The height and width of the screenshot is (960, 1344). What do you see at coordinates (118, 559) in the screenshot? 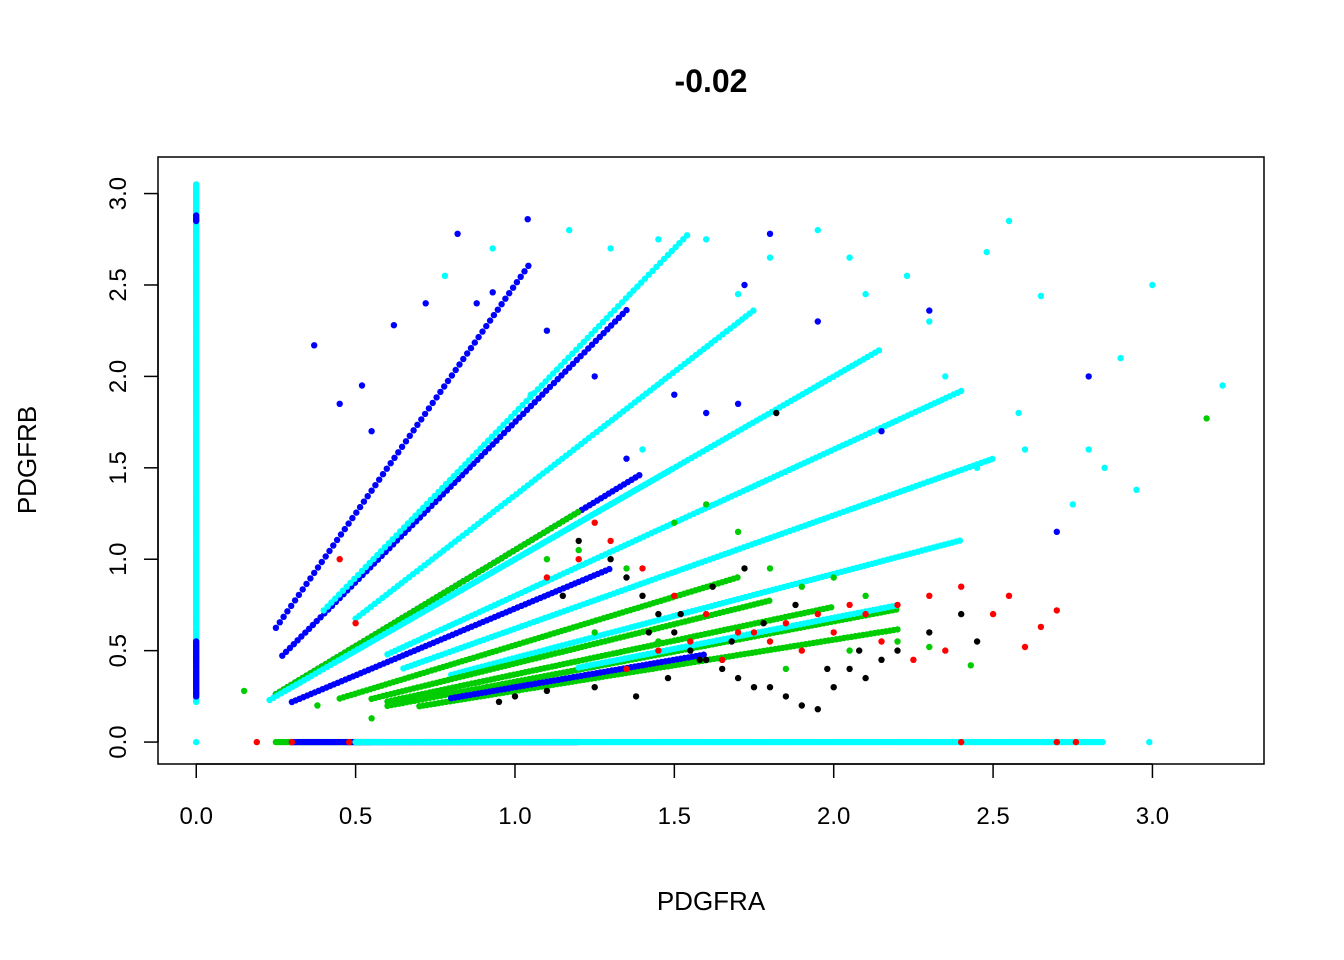
I see `y-tick-label: 1.0` at bounding box center [118, 559].